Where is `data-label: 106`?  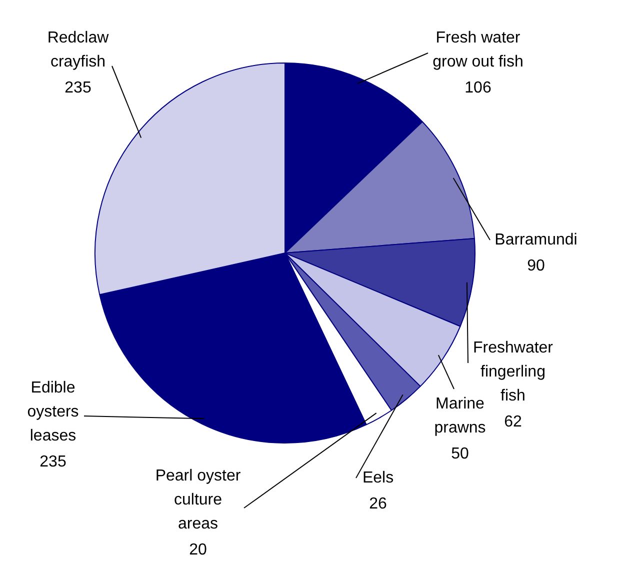 data-label: 106 is located at coordinates (478, 87).